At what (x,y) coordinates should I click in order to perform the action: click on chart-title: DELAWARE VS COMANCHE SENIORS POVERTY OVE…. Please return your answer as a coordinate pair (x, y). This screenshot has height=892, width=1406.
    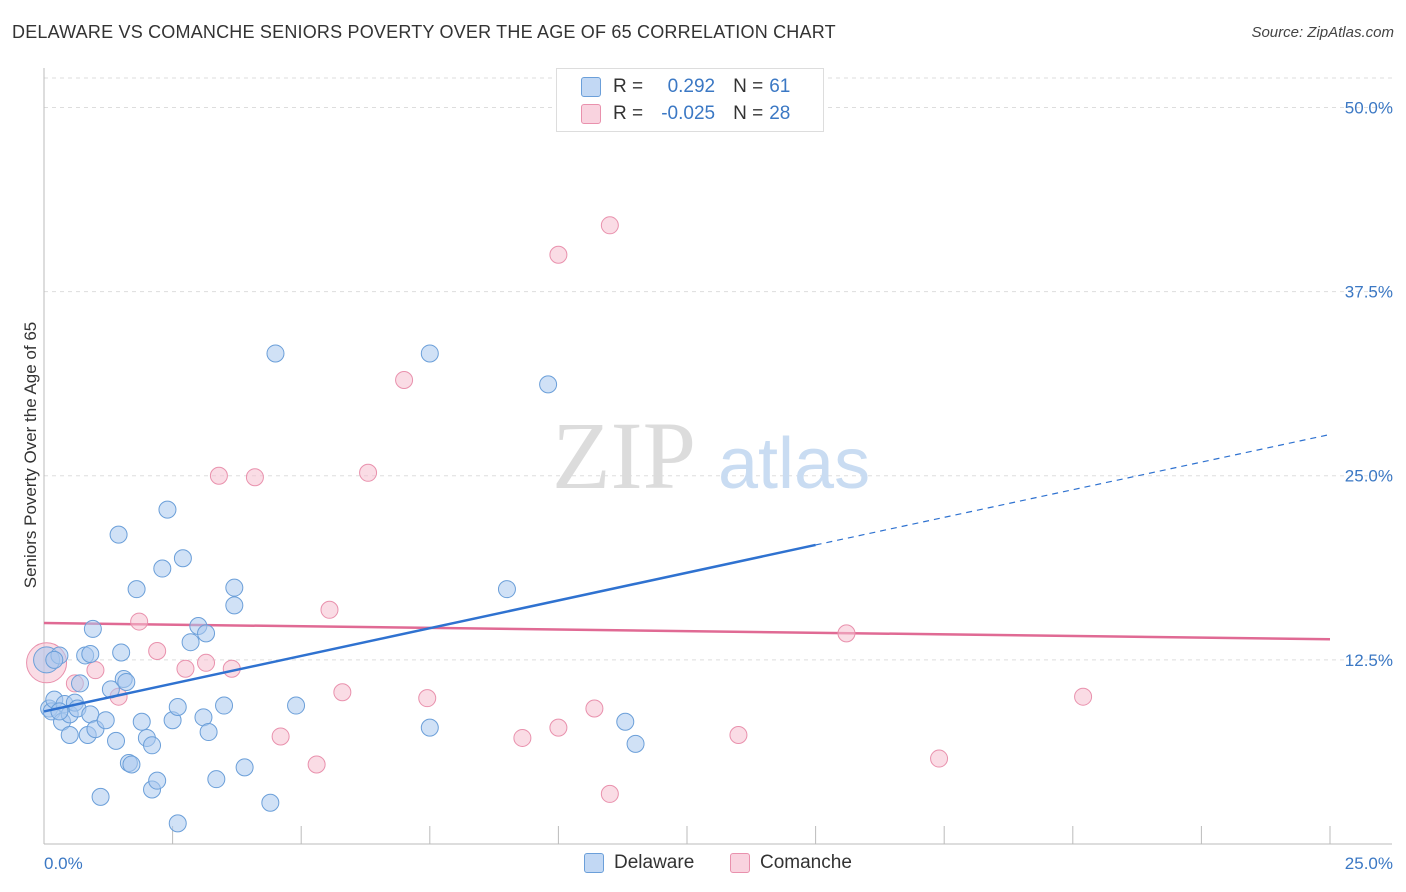
    Looking at the image, I should click on (424, 32).